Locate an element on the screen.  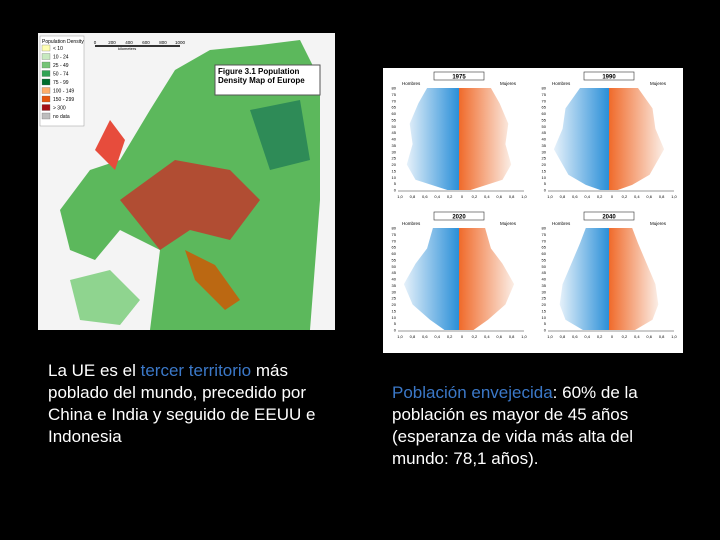
year-label: 2040 is located at coordinates (609, 218).